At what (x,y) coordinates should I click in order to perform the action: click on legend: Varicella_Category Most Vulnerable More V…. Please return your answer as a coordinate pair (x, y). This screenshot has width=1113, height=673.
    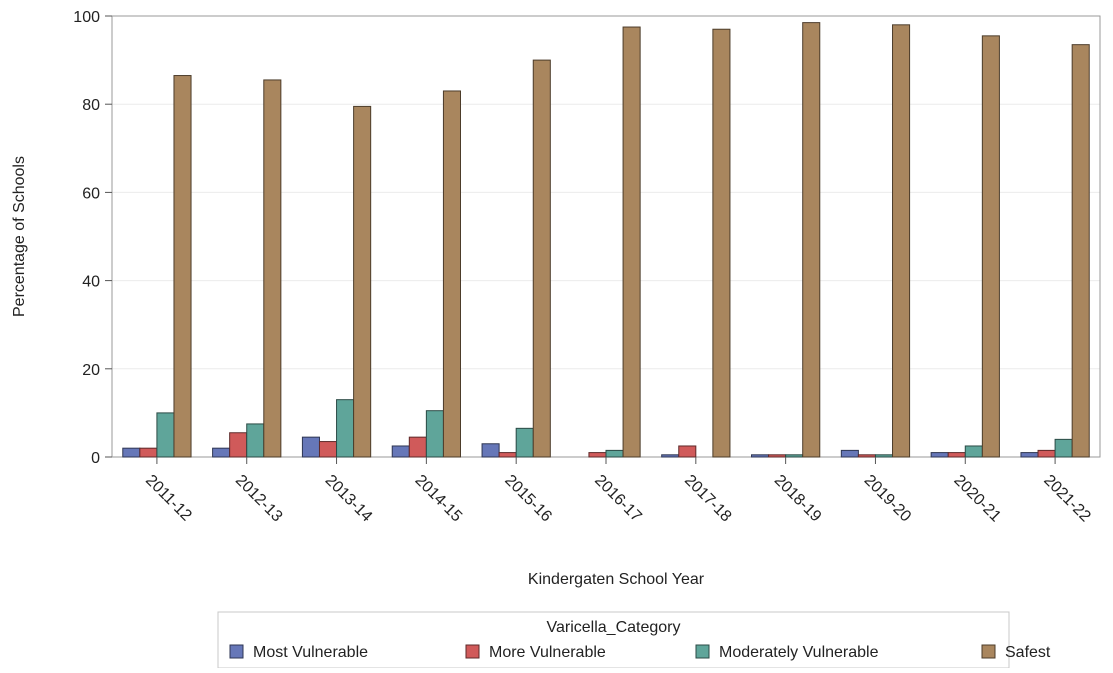
    Looking at the image, I should click on (634, 640).